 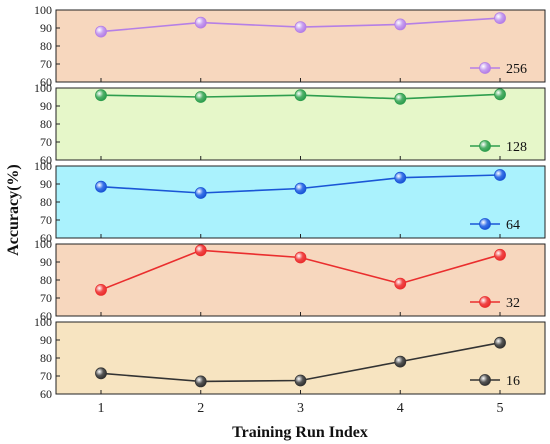 I want to click on x-tick-label: 4, so click(x=400, y=408).